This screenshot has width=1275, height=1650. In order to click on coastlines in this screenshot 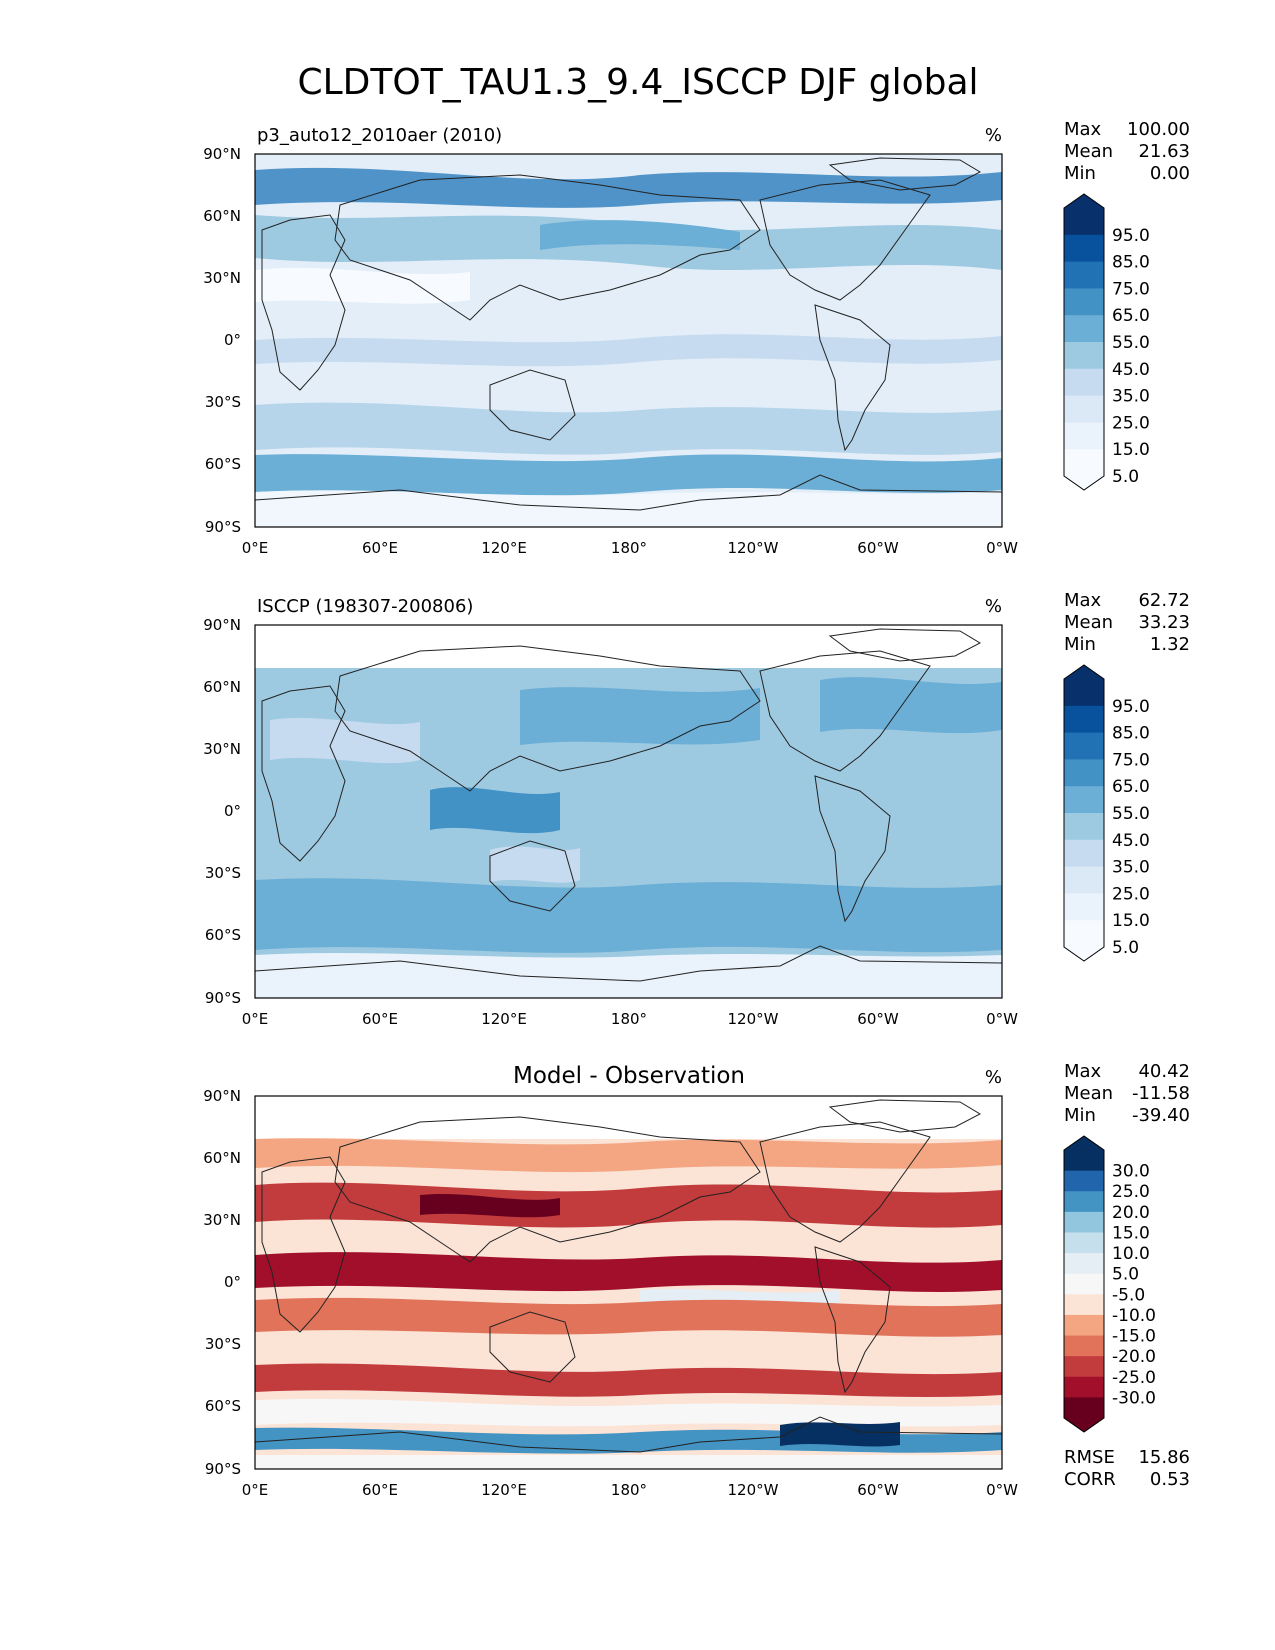, I will do `click(628, 334)`.